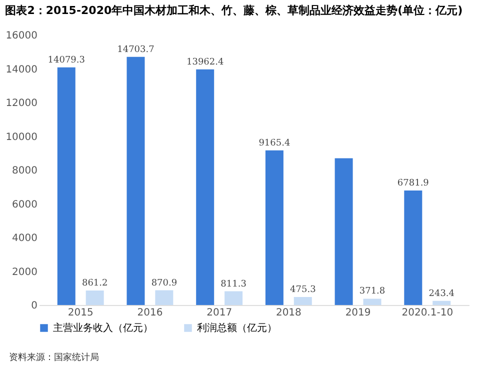  Describe the element at coordinates (54, 357) in the screenshot. I see `text: 资料来源：国家统计局` at that location.